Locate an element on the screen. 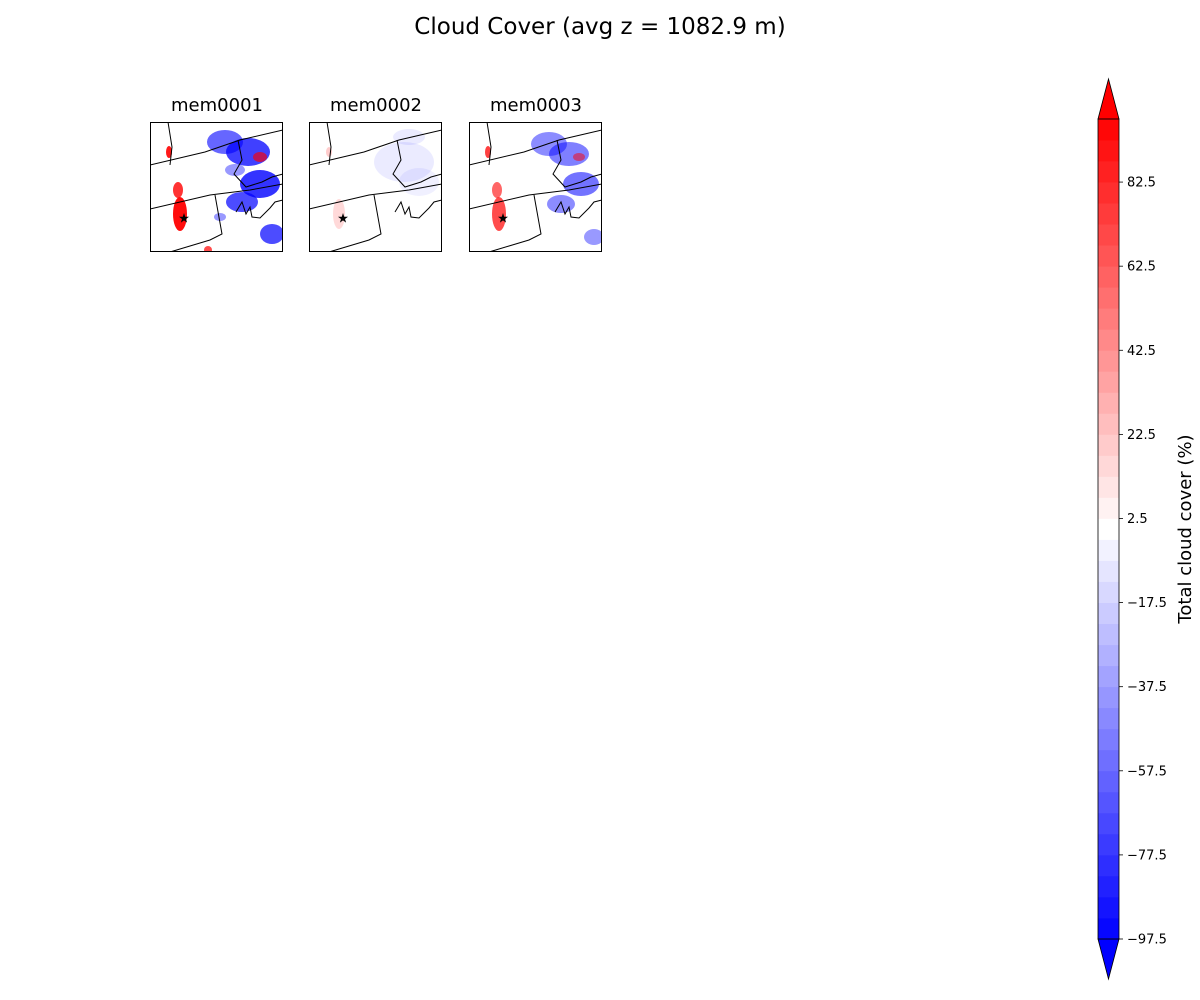 This screenshot has height=1000, width=1200. colorbar-tick-label: −97.5 is located at coordinates (1147, 940).